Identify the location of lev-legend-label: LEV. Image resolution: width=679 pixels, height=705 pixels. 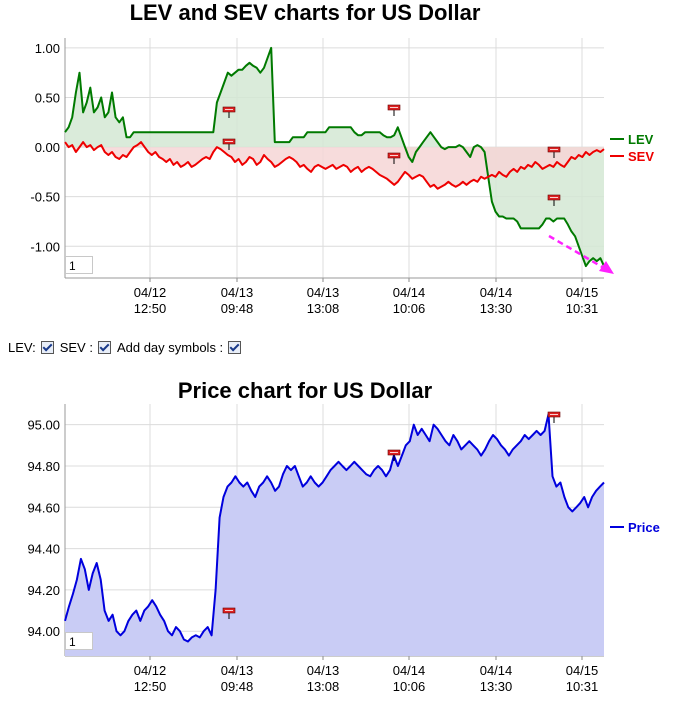
(641, 139).